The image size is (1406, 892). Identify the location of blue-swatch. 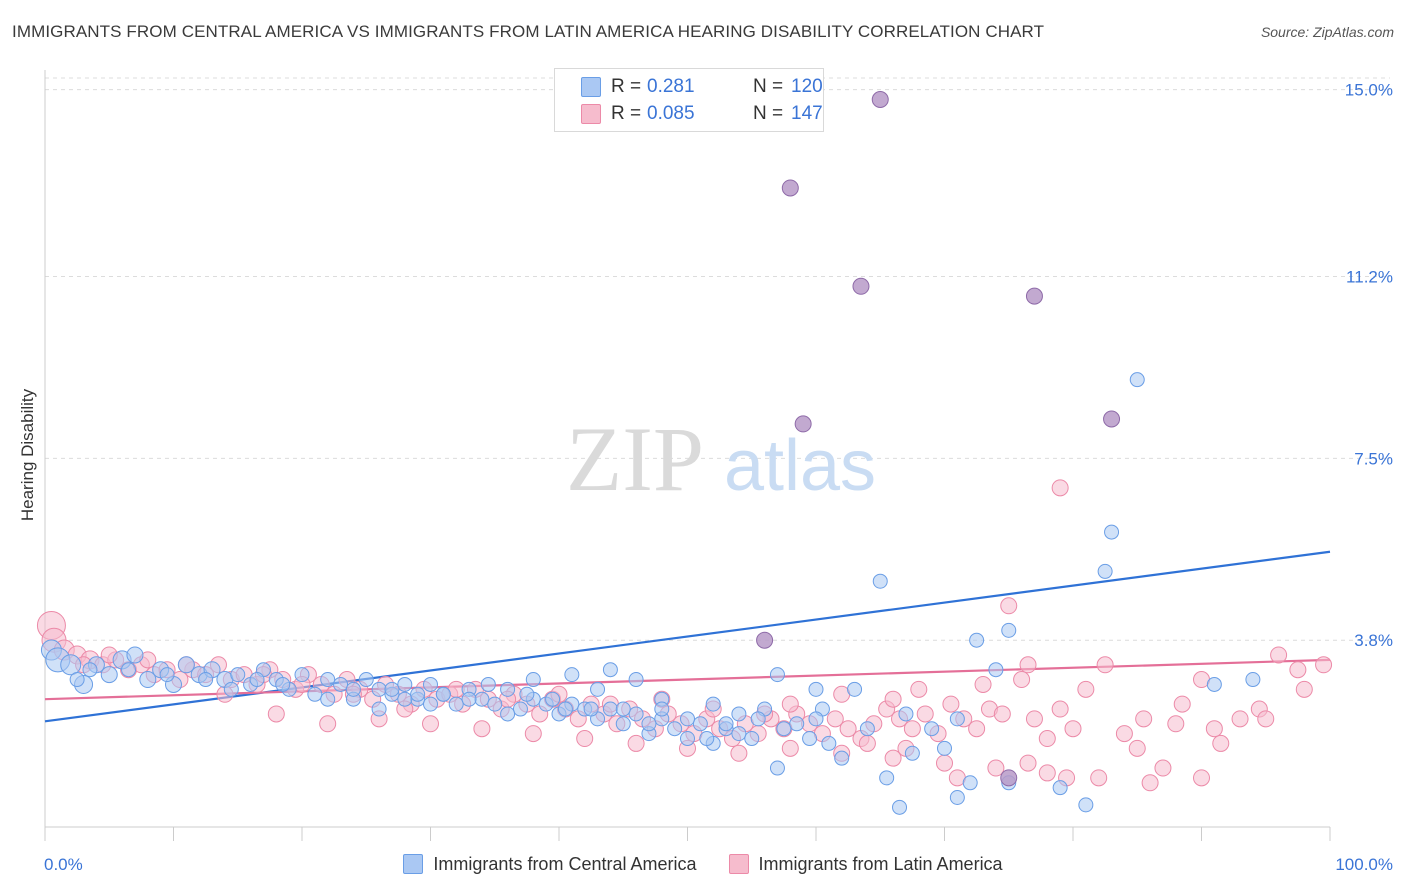
(591, 87).